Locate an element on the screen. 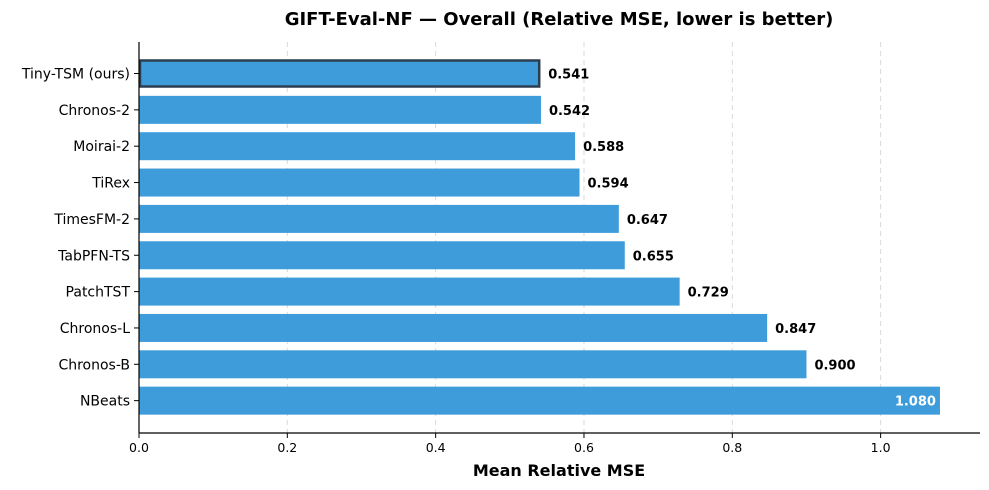 The image size is (989, 490). value-label-moirai-2: 0.588 is located at coordinates (603, 147).